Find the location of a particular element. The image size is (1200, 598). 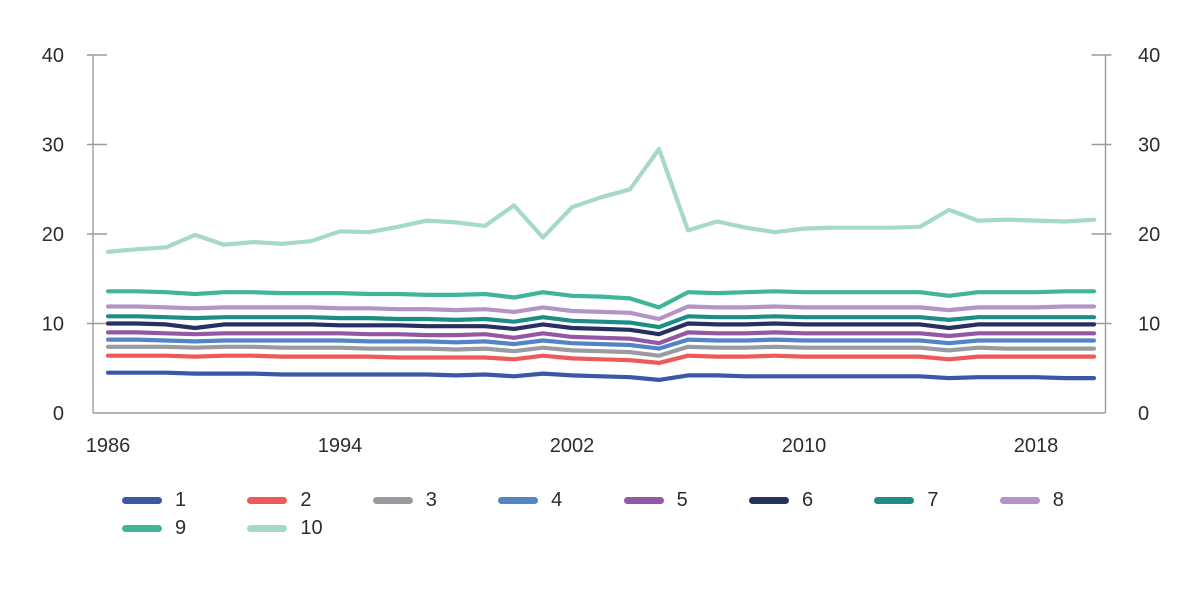

legend-item-8: 8 is located at coordinates (1062, 500).